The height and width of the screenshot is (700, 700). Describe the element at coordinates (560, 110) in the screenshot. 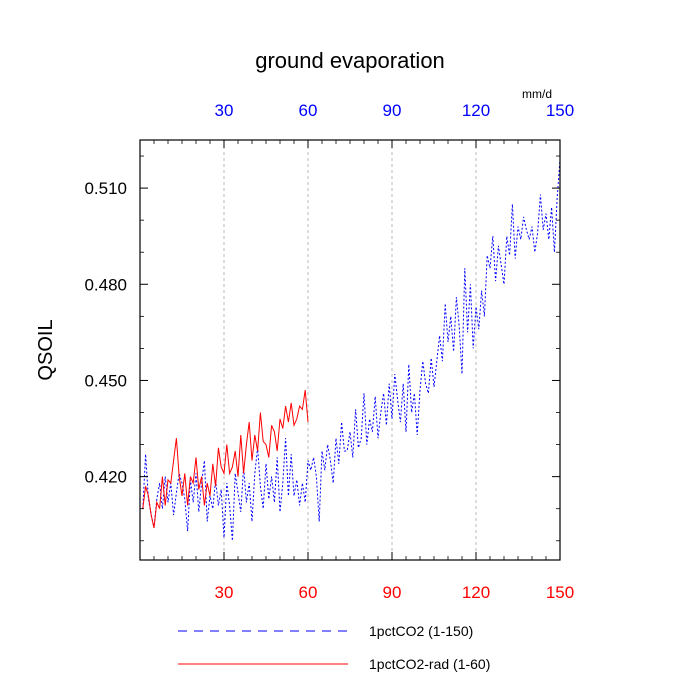

I see `x-tick-label-top: 150` at that location.